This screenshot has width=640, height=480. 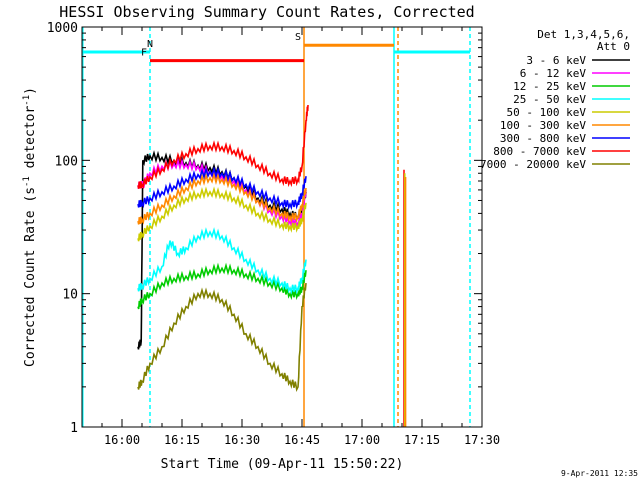 I want to click on x-tick-label-0: 16:00, so click(x=122, y=440).